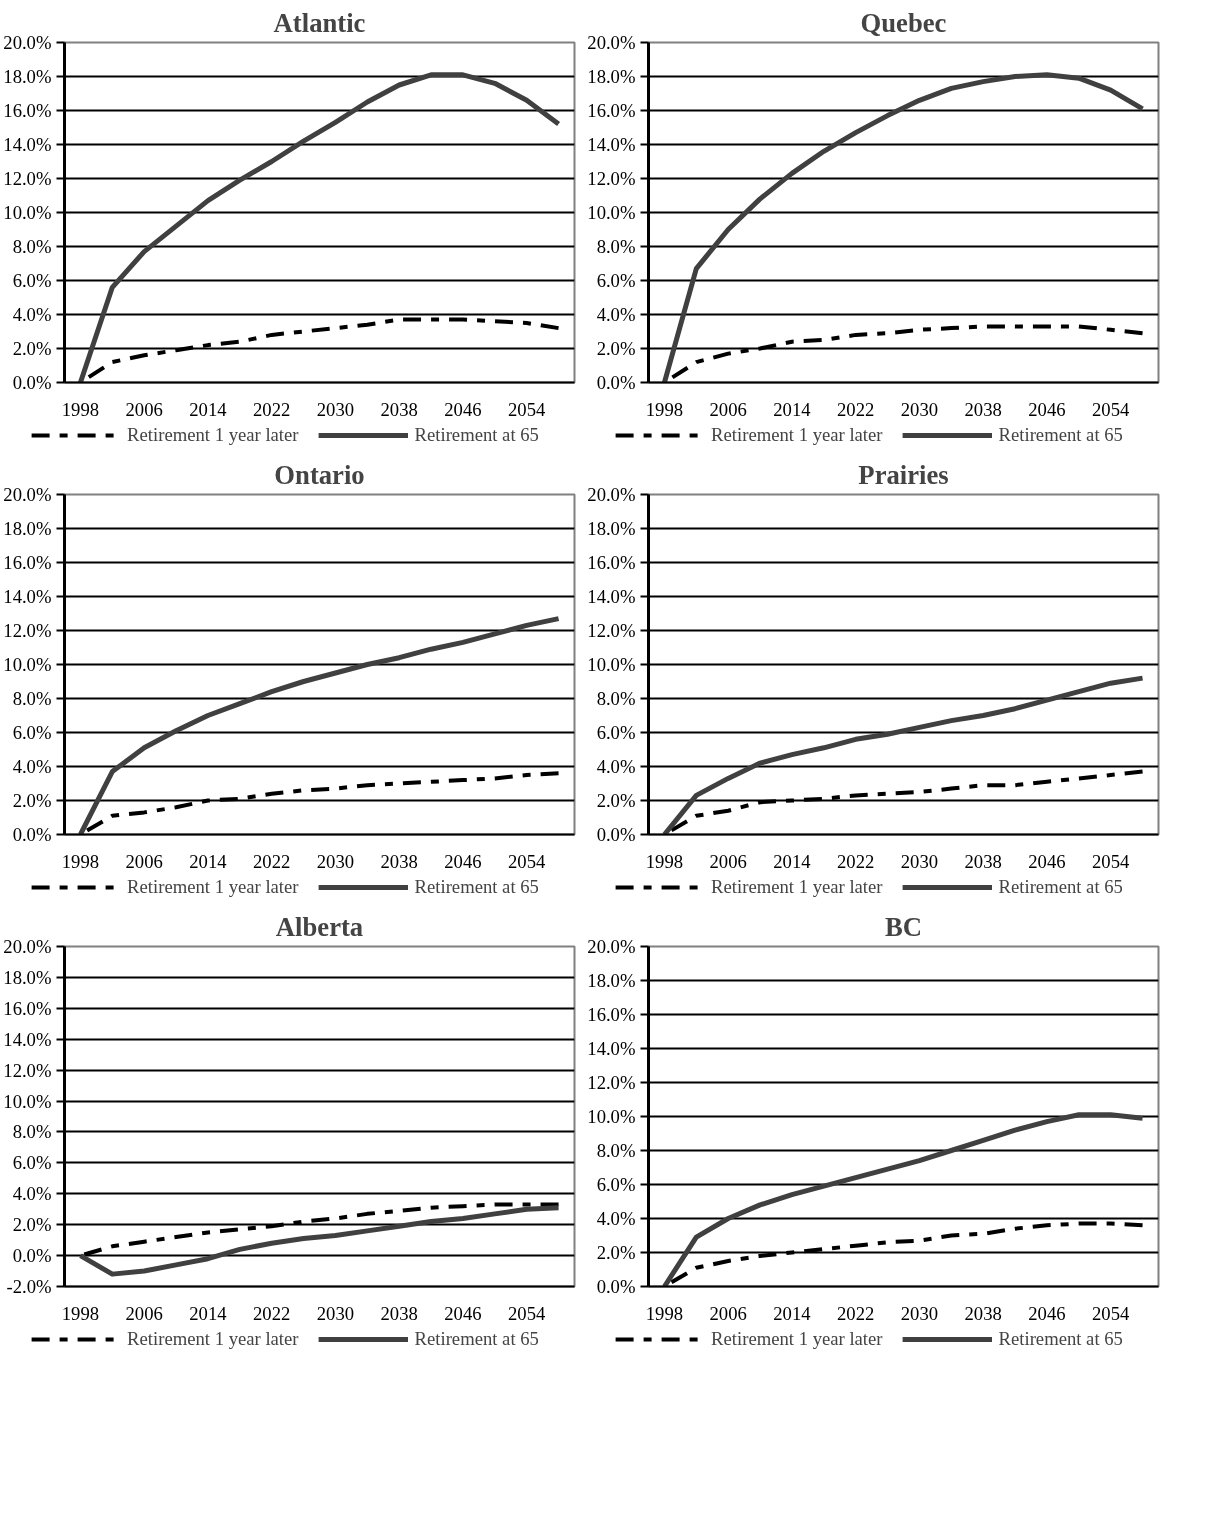  I want to click on chart-title: Alberta, so click(319, 926).